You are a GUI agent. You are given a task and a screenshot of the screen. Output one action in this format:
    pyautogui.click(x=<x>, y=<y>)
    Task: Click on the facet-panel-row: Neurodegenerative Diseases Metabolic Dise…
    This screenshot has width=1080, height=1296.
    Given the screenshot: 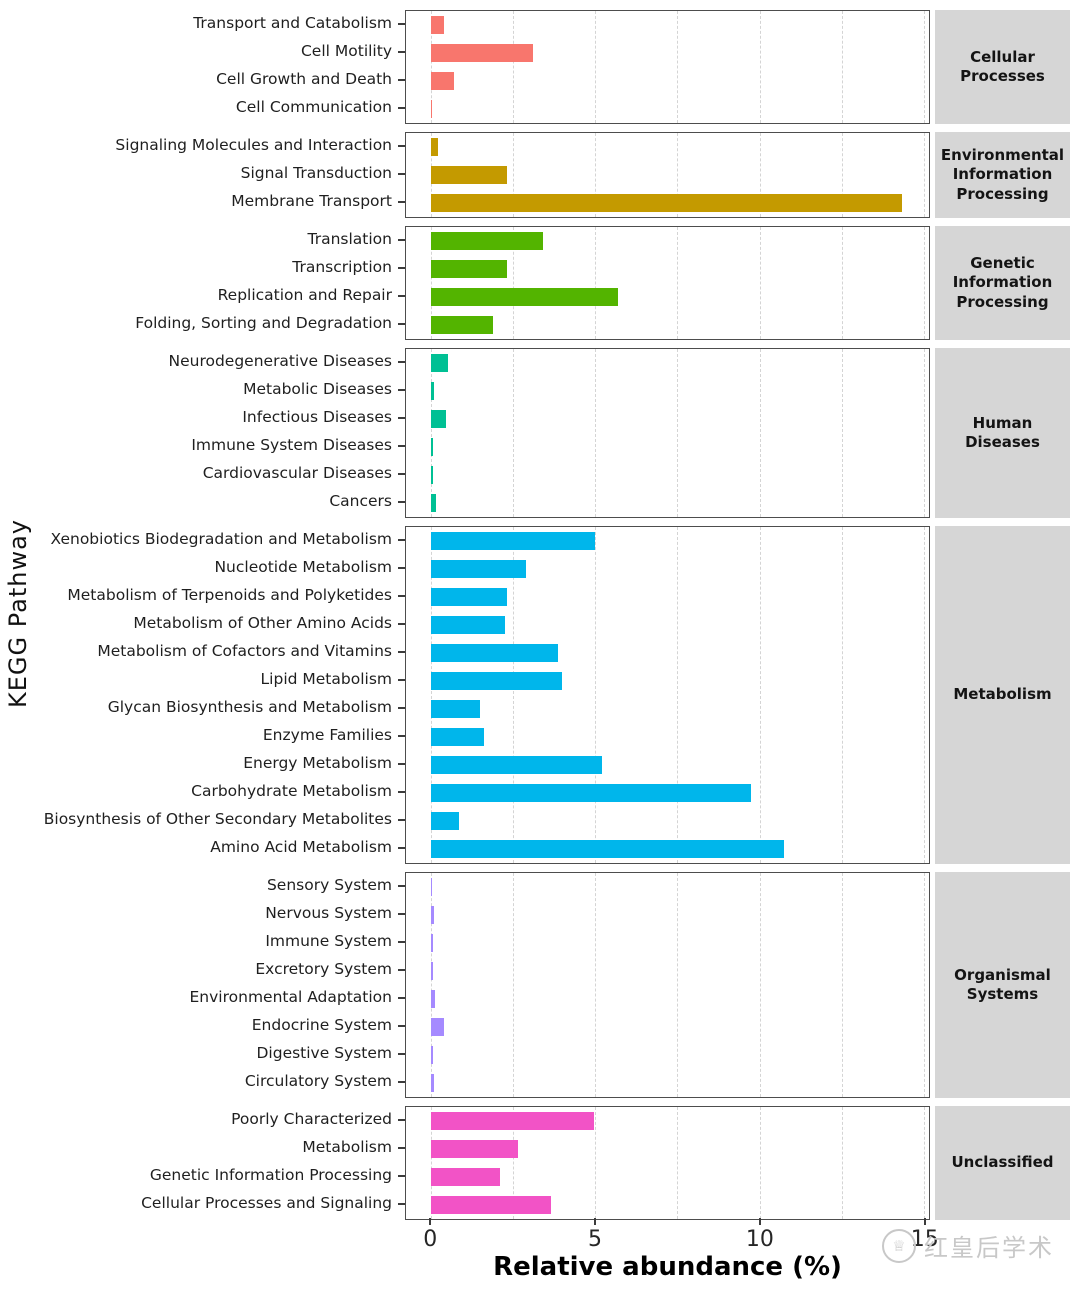 What is the action you would take?
    pyautogui.click(x=540, y=433)
    